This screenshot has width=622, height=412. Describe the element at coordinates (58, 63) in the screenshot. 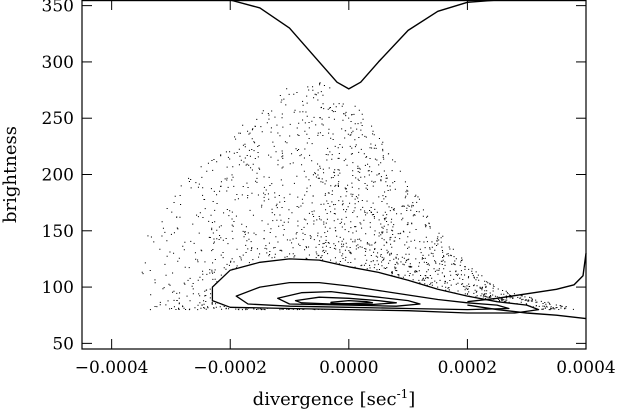

I see `y-tick-label: 300` at that location.